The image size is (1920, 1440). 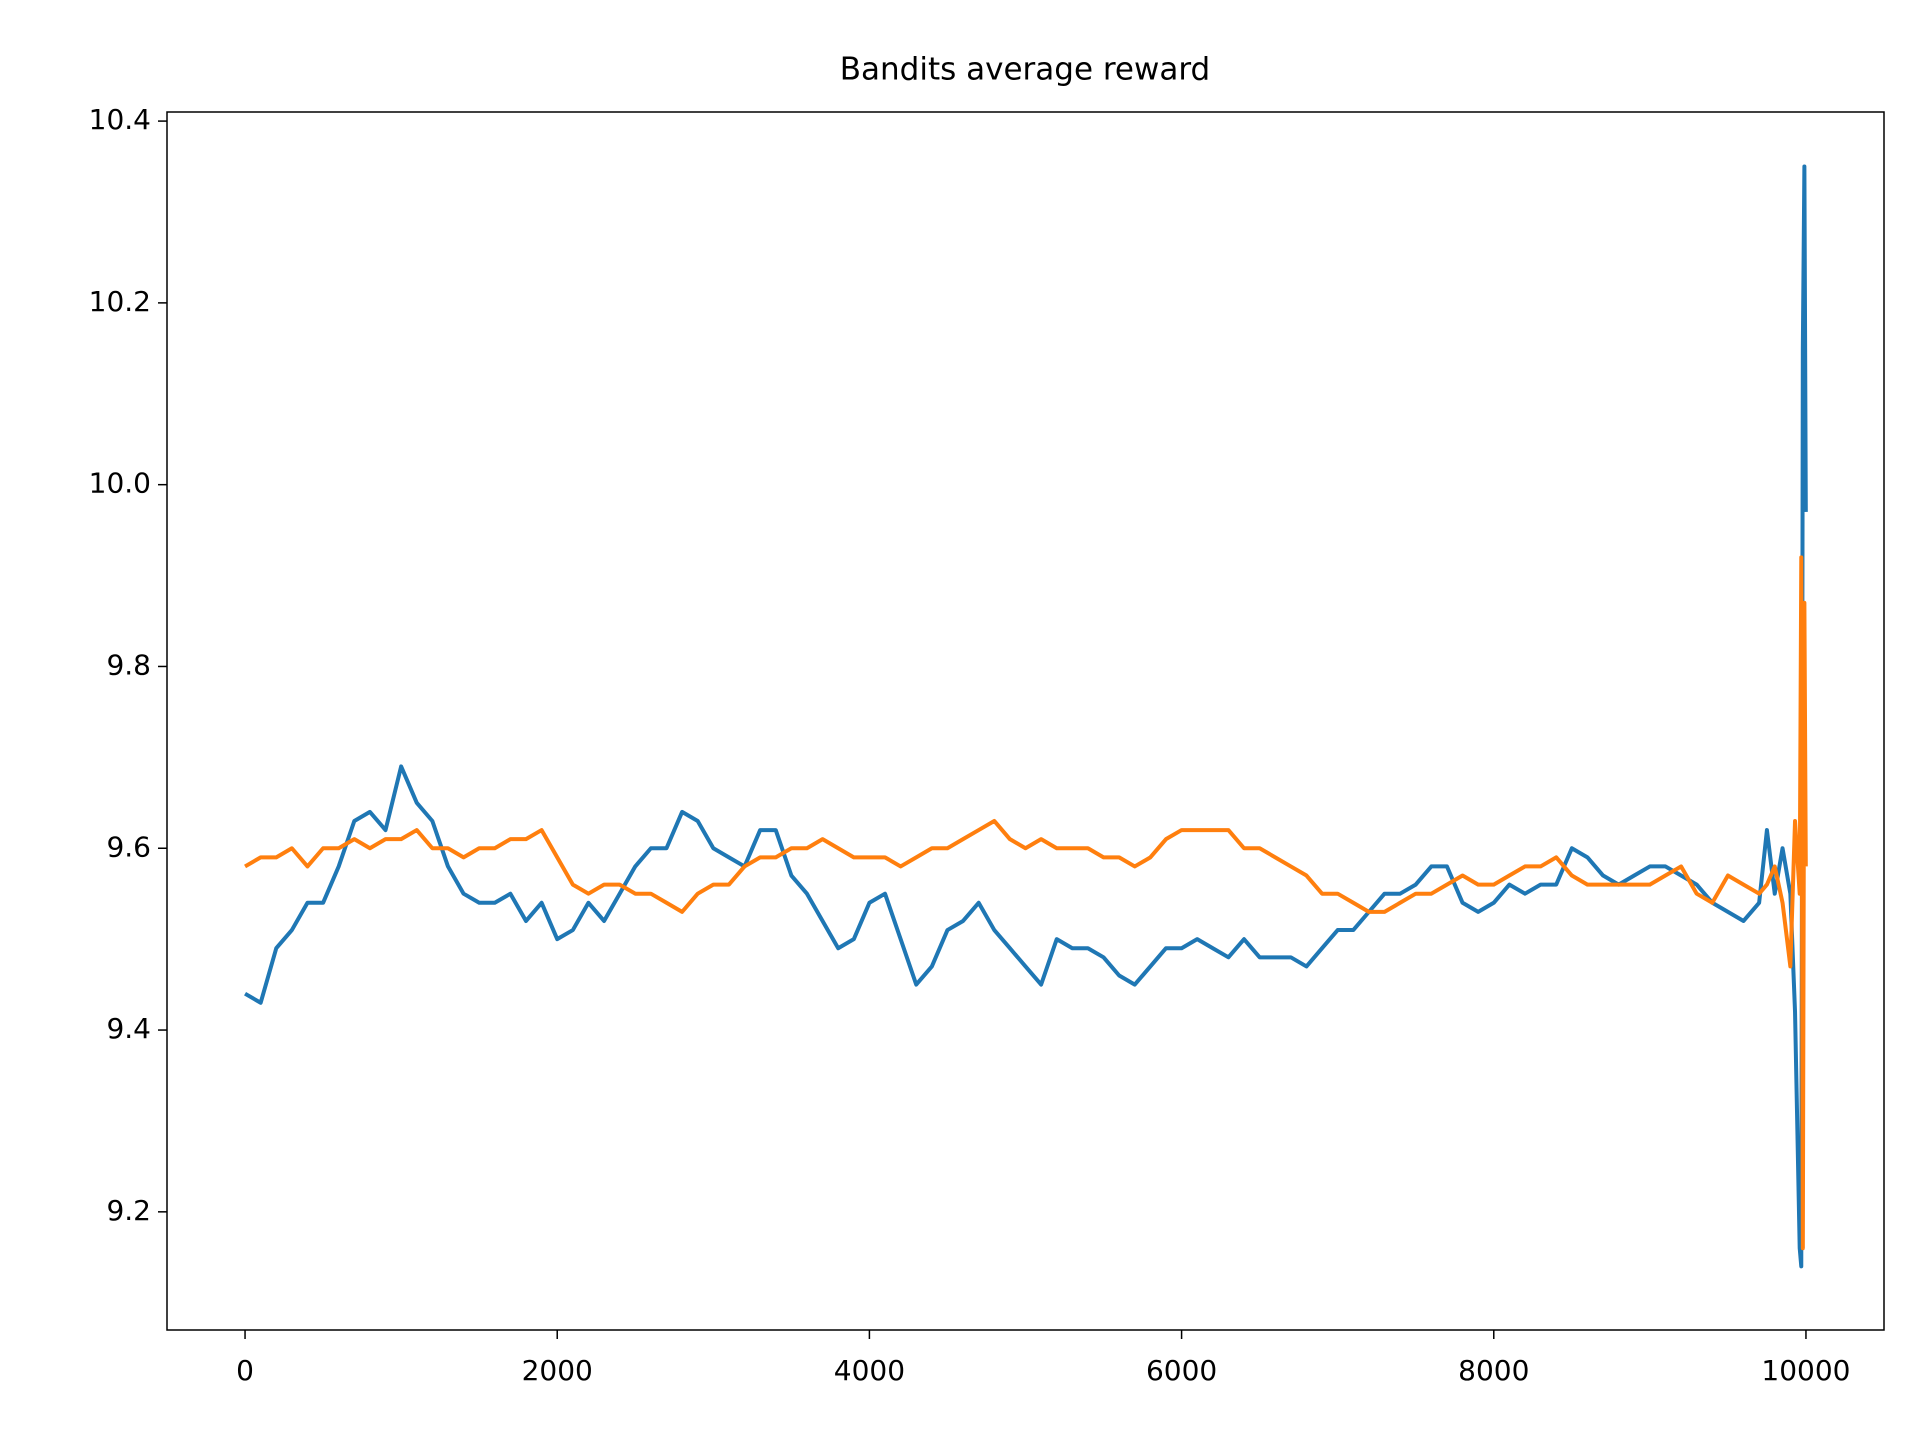 I want to click on y-tick-label: 10.2, so click(x=120, y=301).